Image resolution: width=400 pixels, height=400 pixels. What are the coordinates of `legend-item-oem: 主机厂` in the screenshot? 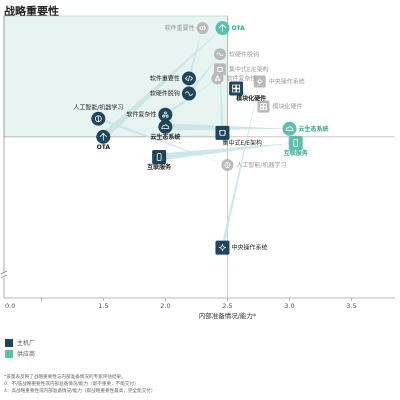 It's located at (20, 342).